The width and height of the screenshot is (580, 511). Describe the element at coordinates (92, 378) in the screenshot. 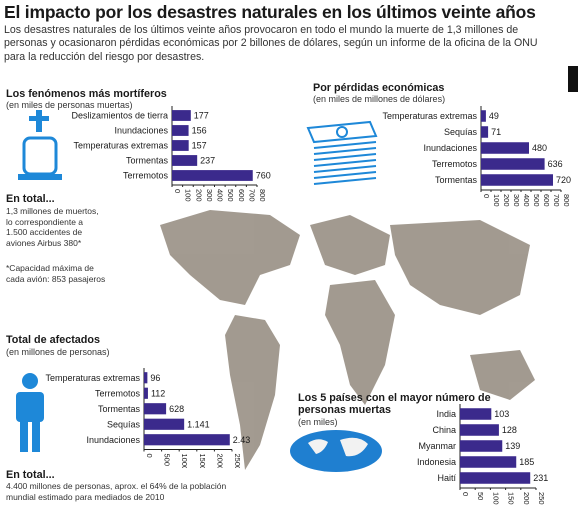

I see `category-label: Temperaturas extremas` at that location.